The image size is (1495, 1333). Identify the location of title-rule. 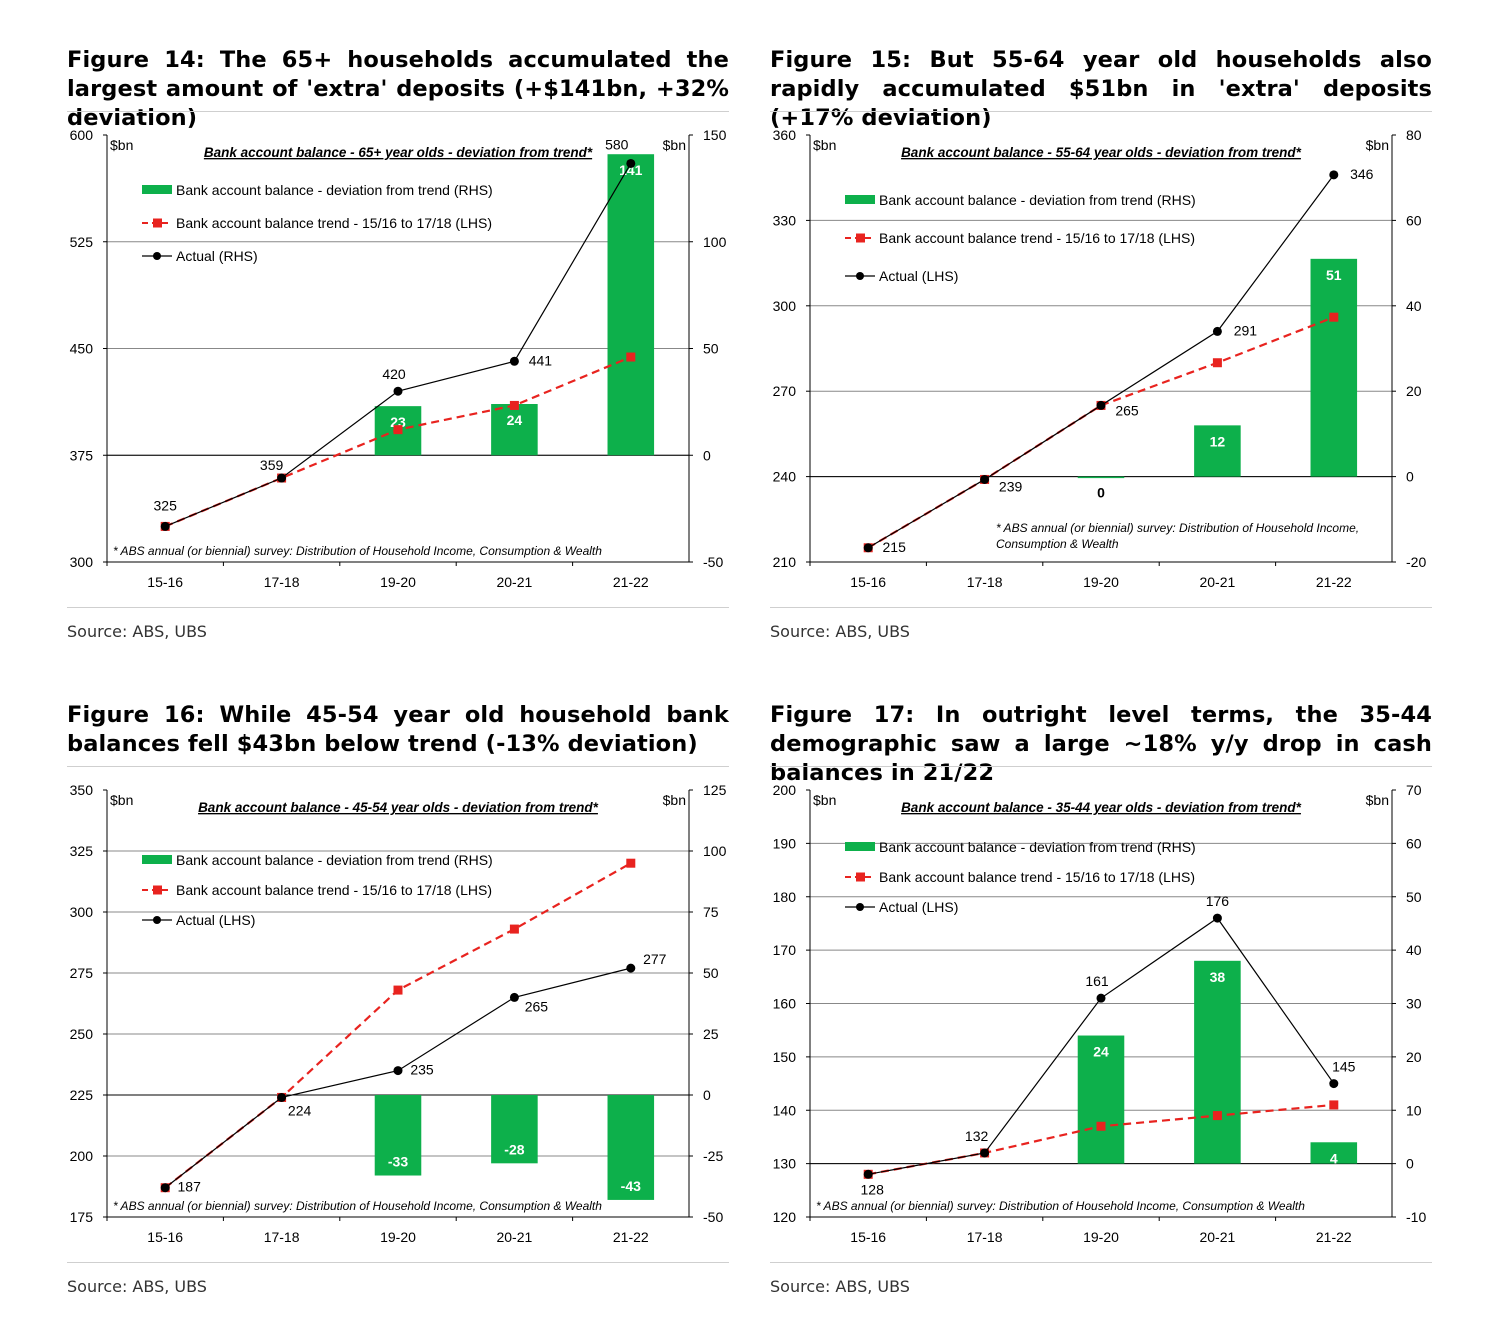
(1101, 766).